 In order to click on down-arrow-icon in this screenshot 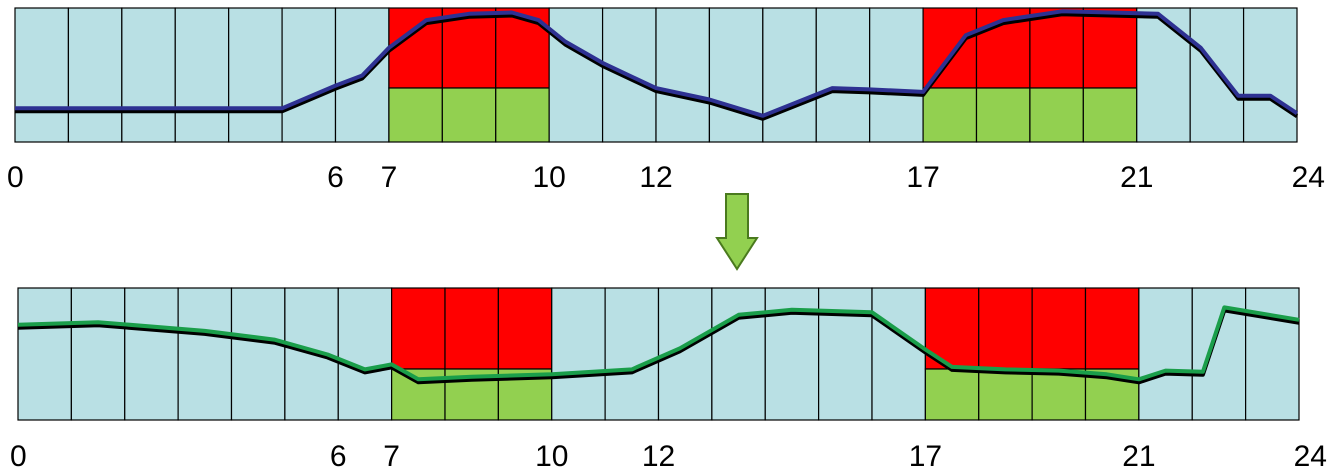, I will do `click(737, 232)`.